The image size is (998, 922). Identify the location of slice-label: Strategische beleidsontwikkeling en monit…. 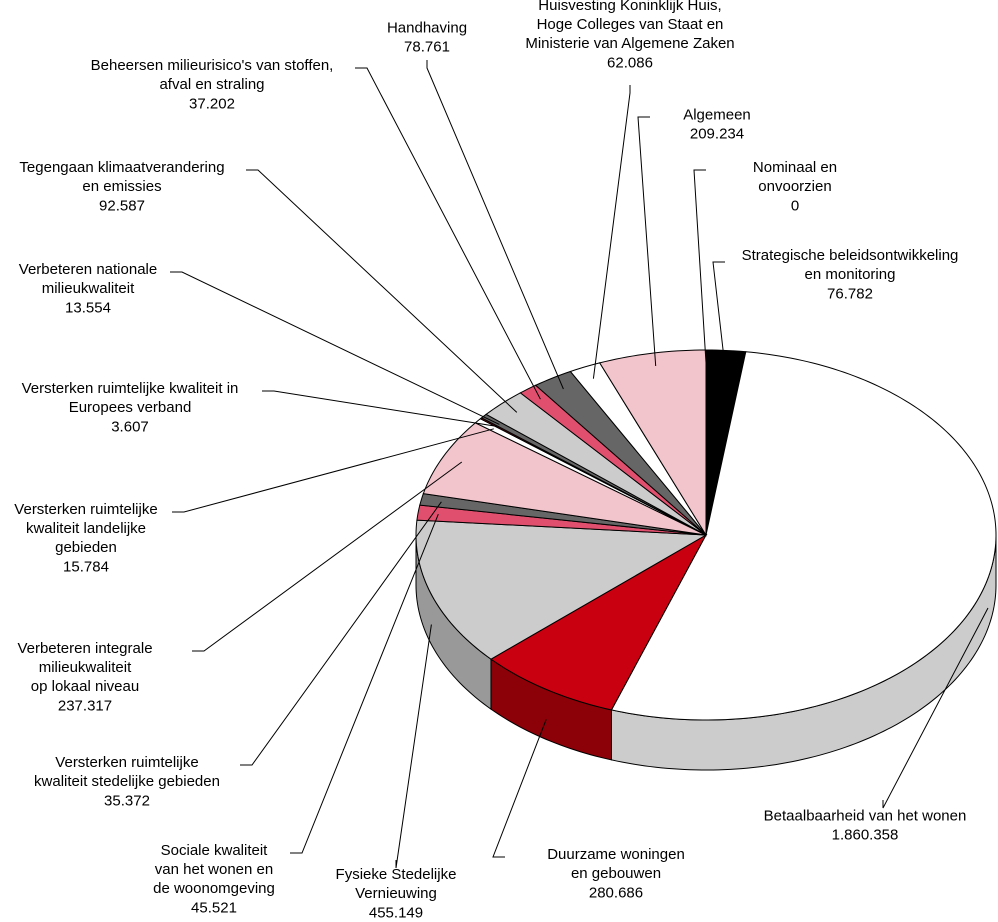
(850, 265).